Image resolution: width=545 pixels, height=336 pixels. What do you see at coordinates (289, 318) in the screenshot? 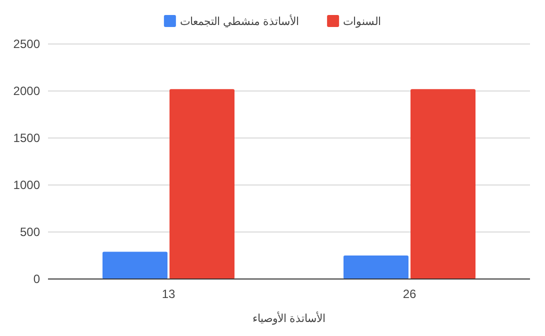
I see `x-axis-title: الأساتذة الأوصياء` at bounding box center [289, 318].